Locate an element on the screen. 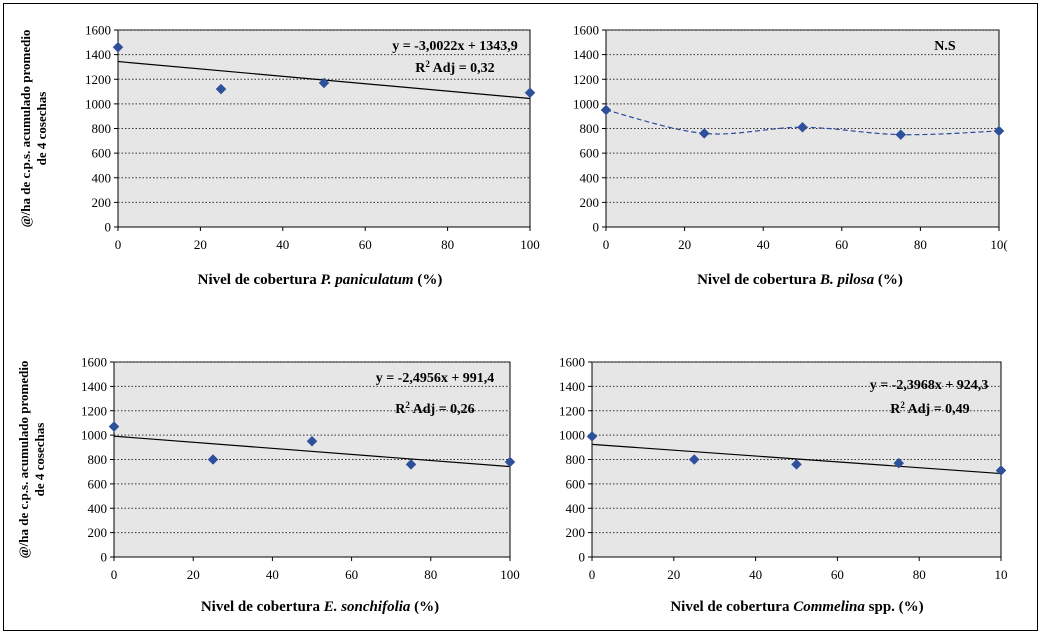 Image resolution: width=1041 pixels, height=634 pixels. species-name: P. paniculatum is located at coordinates (367, 280).